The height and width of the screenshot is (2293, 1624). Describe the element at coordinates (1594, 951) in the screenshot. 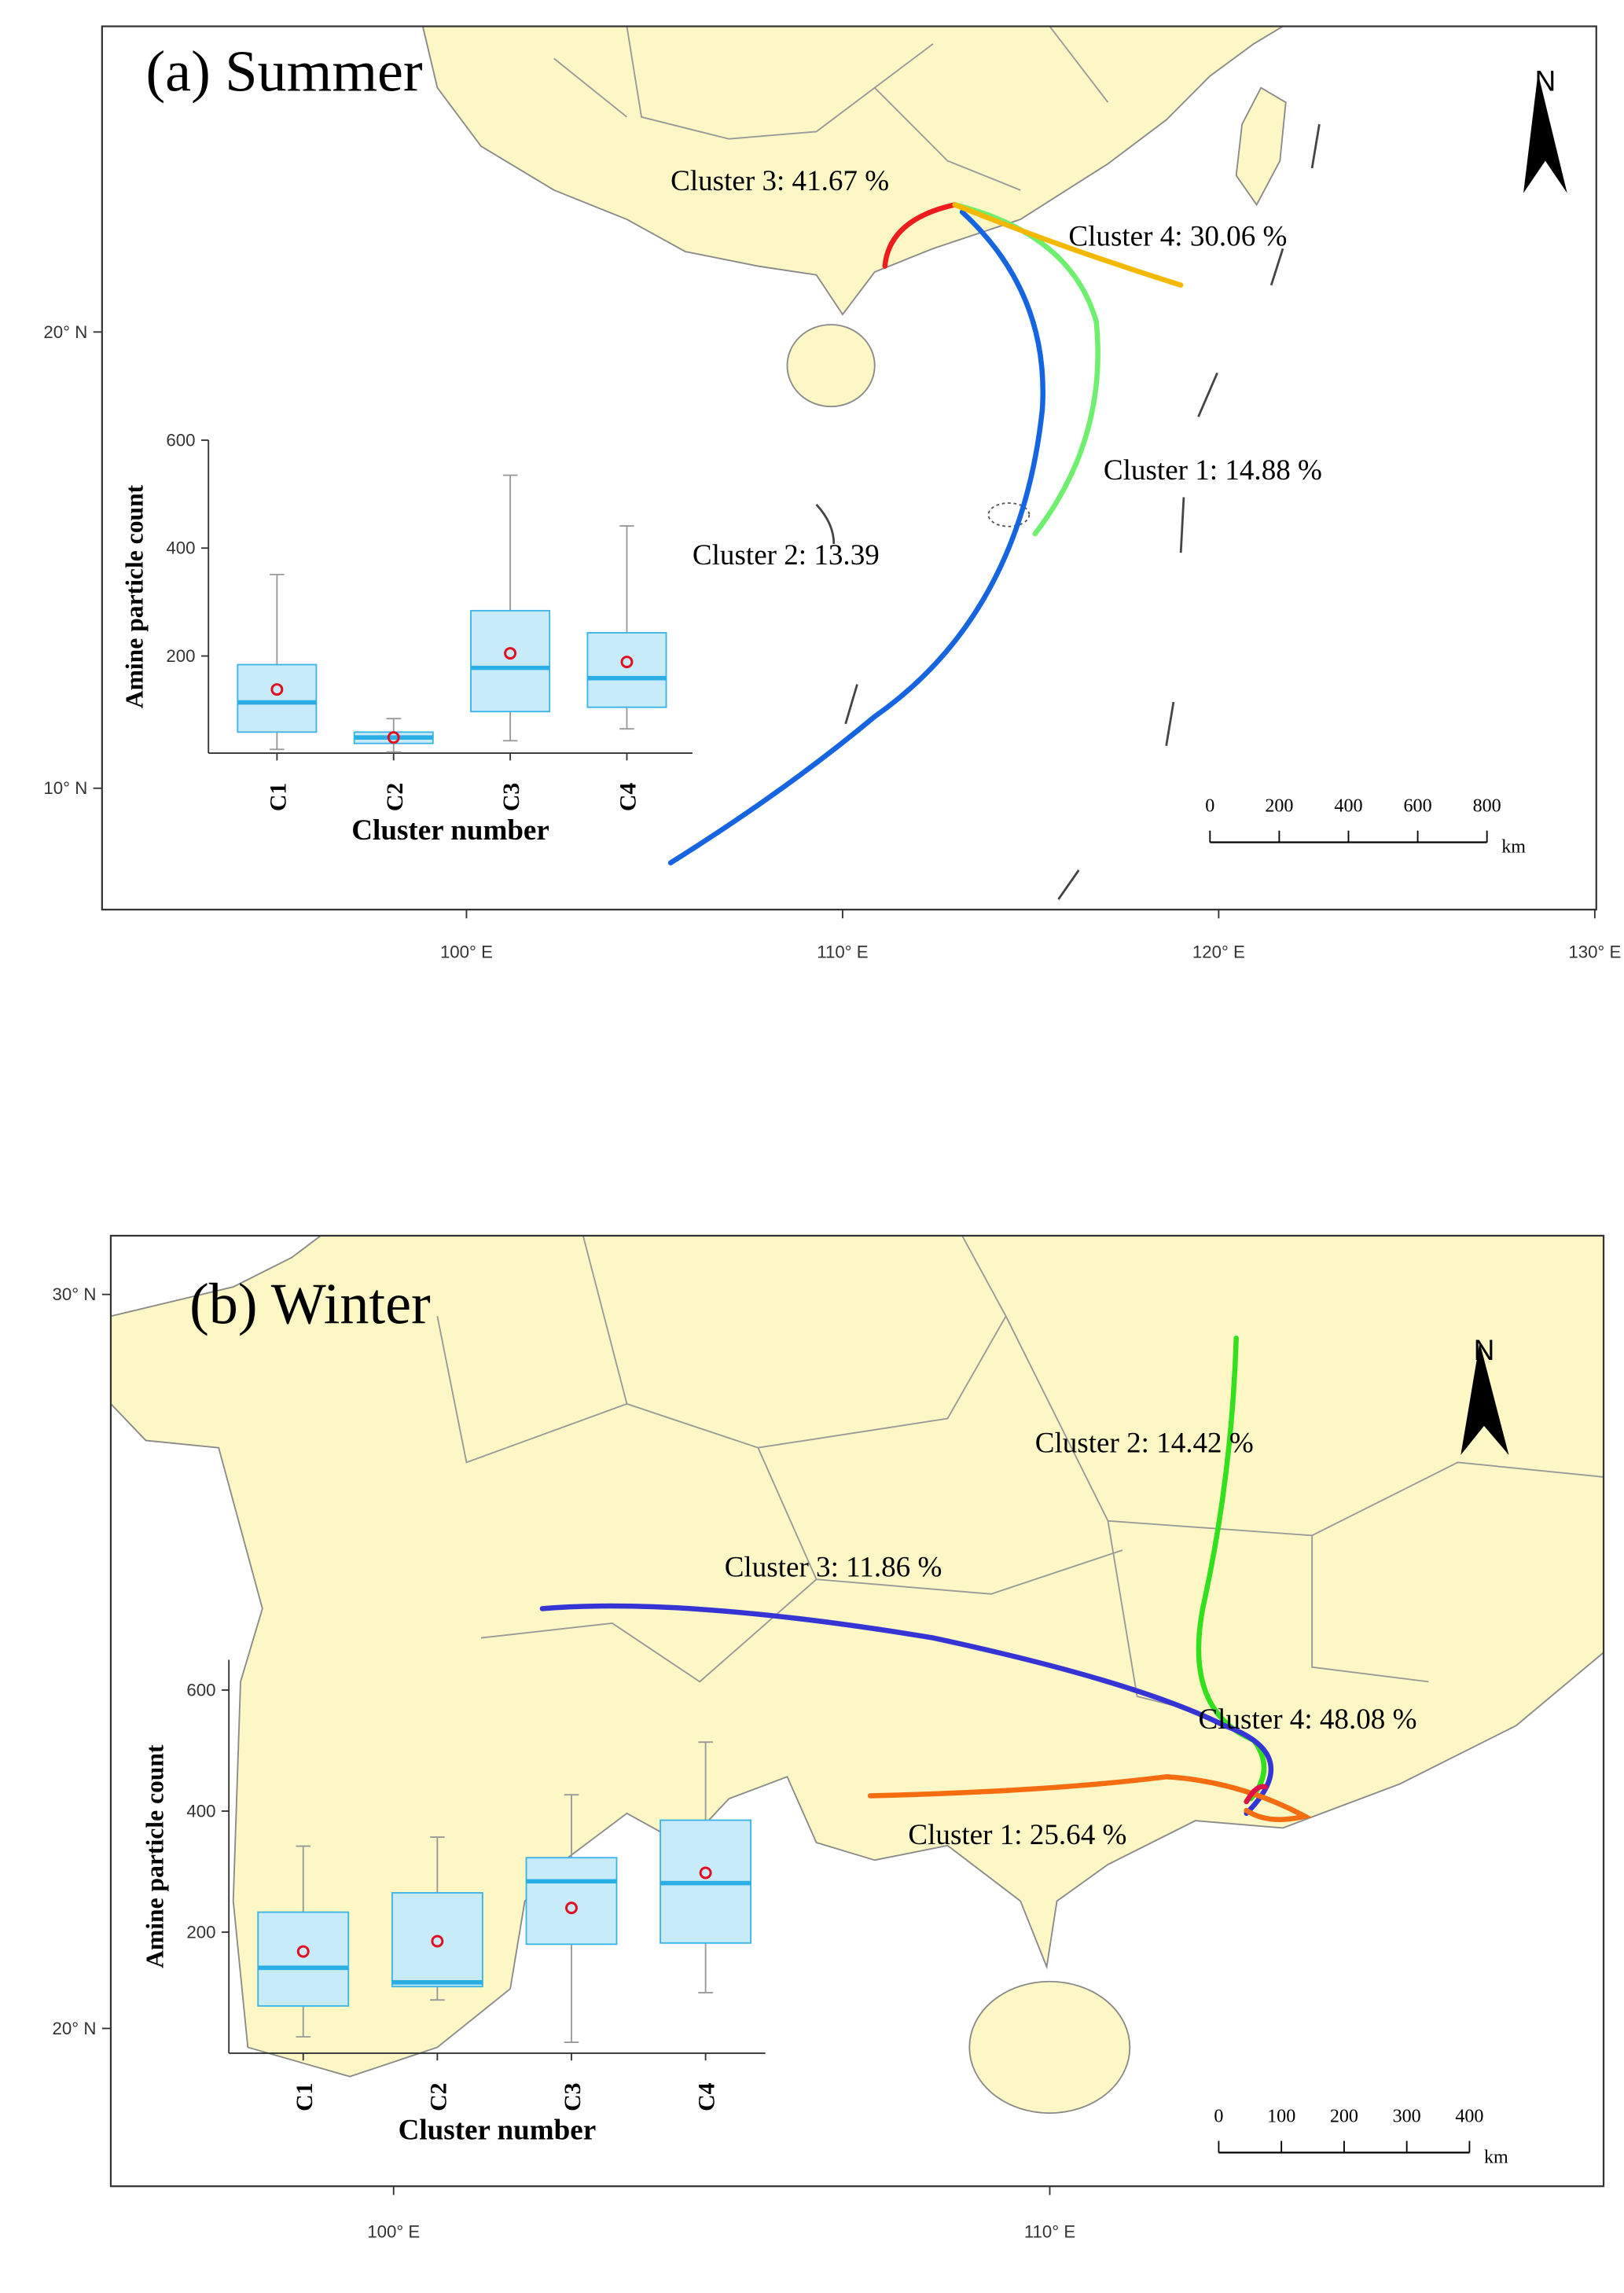

I see `x-tick-label: 130° E` at that location.